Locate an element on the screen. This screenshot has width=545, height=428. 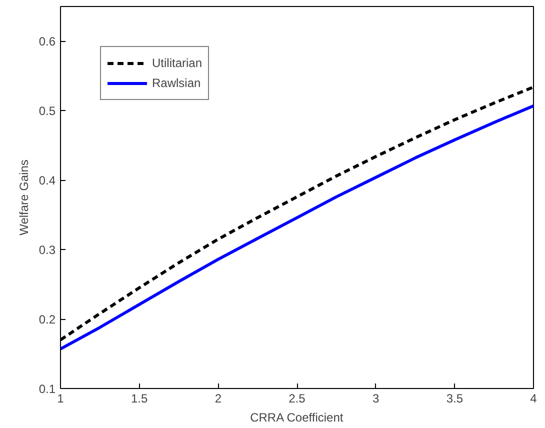
y-tick-label: 0.3 is located at coordinates (47, 250).